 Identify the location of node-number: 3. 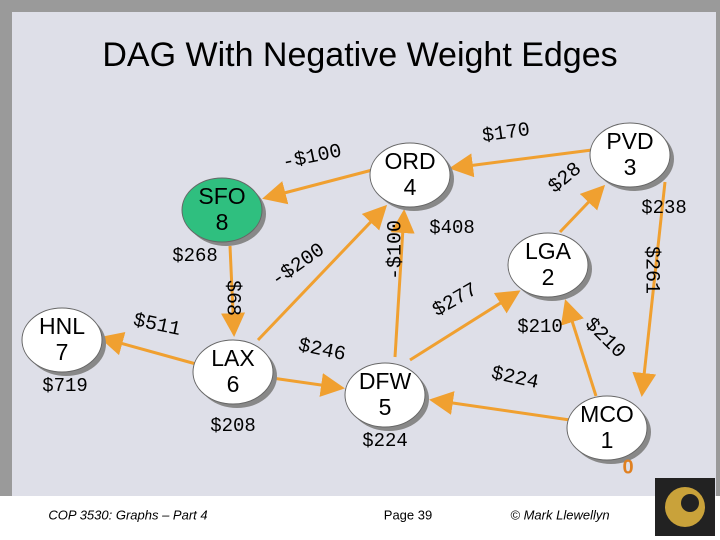
(630, 167).